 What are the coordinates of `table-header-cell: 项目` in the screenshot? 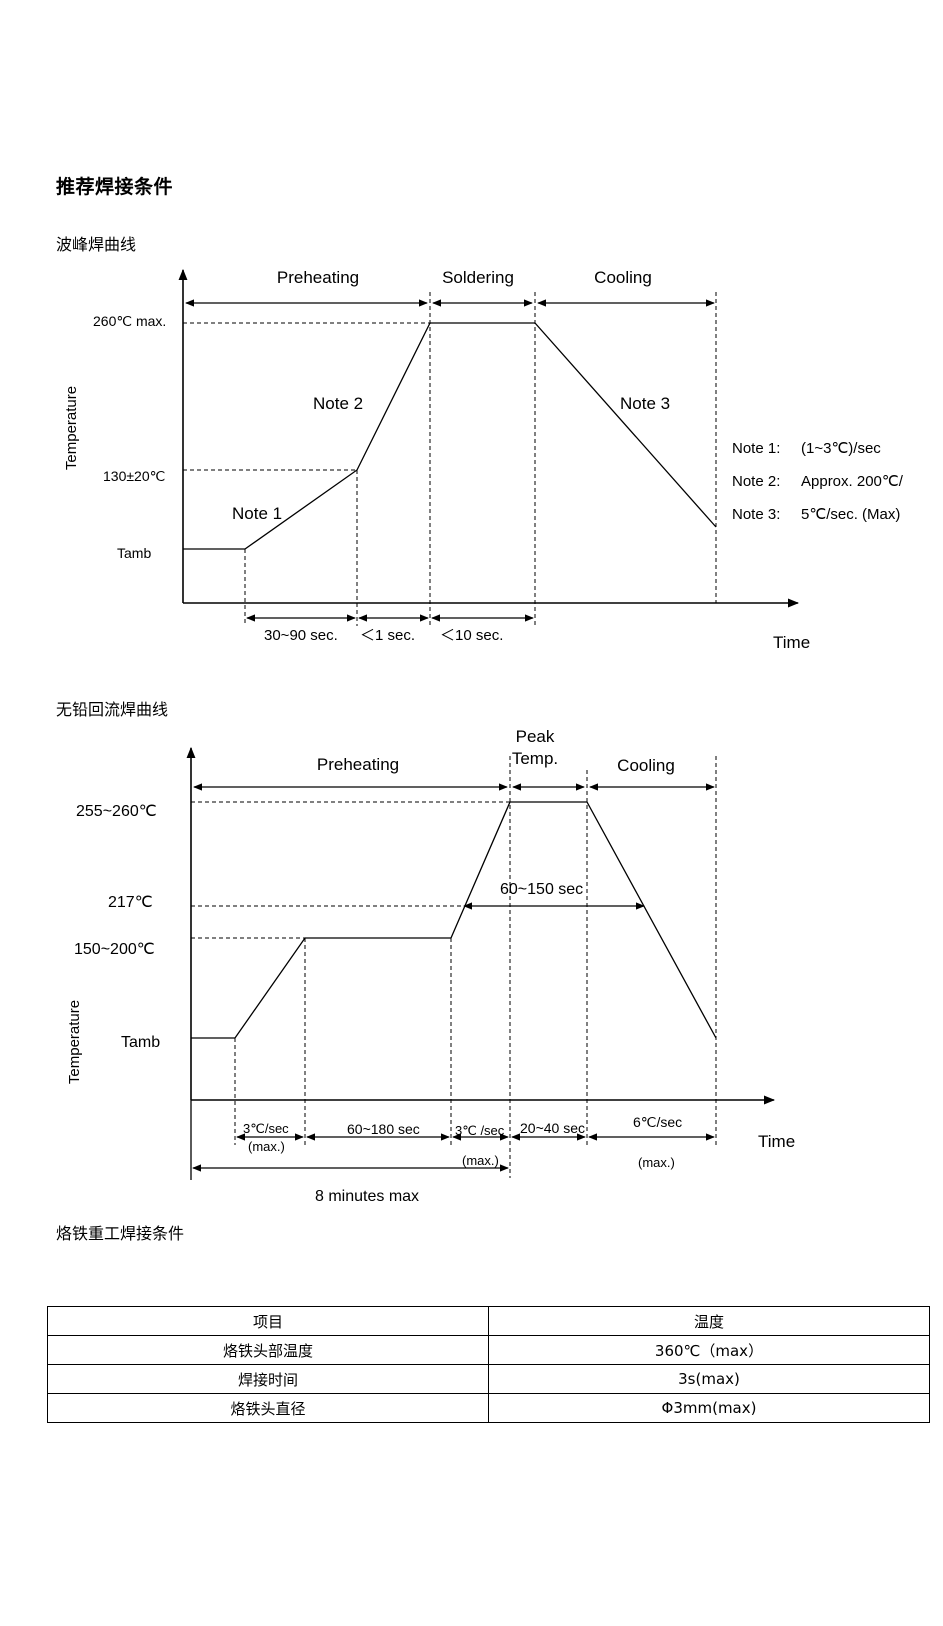 It's located at (268, 1321).